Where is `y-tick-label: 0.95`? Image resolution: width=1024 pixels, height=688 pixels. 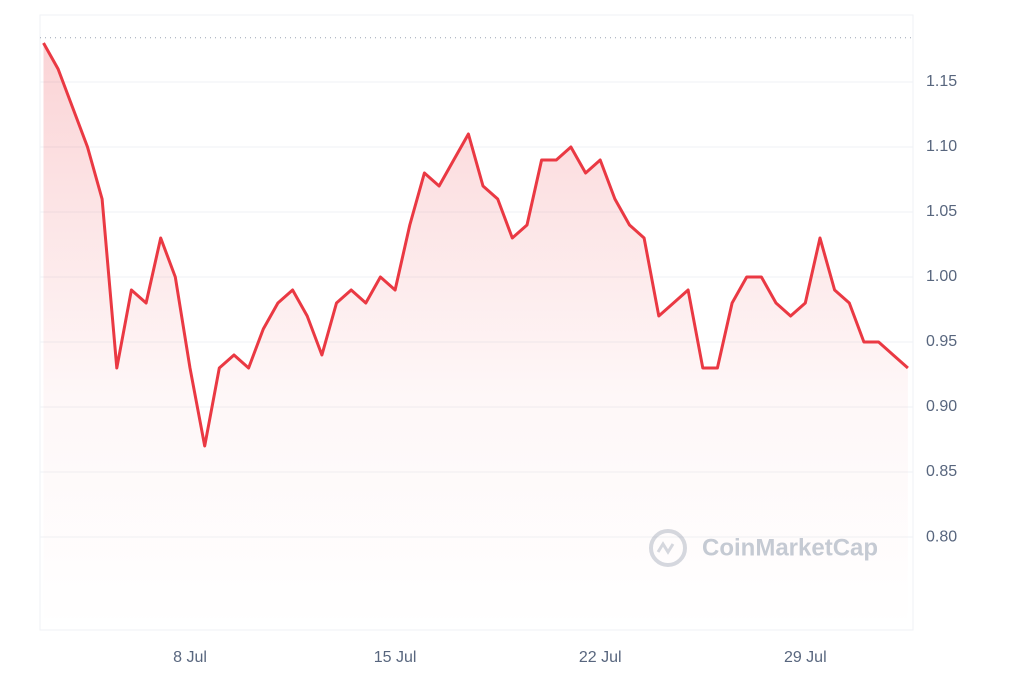 y-tick-label: 0.95 is located at coordinates (941, 341).